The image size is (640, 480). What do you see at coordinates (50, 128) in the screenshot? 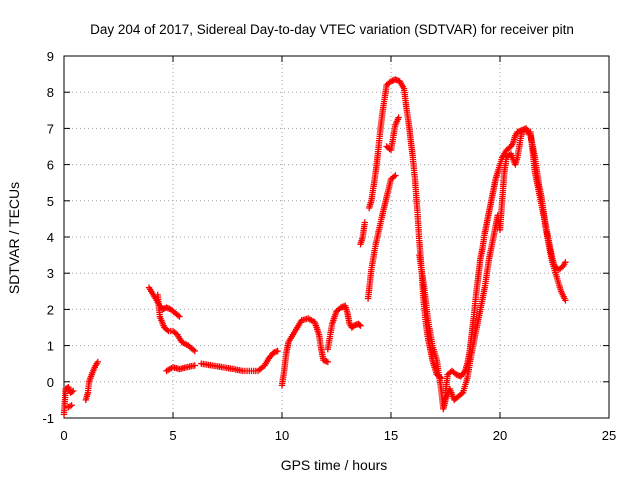
I see `y-tick-label: 7` at bounding box center [50, 128].